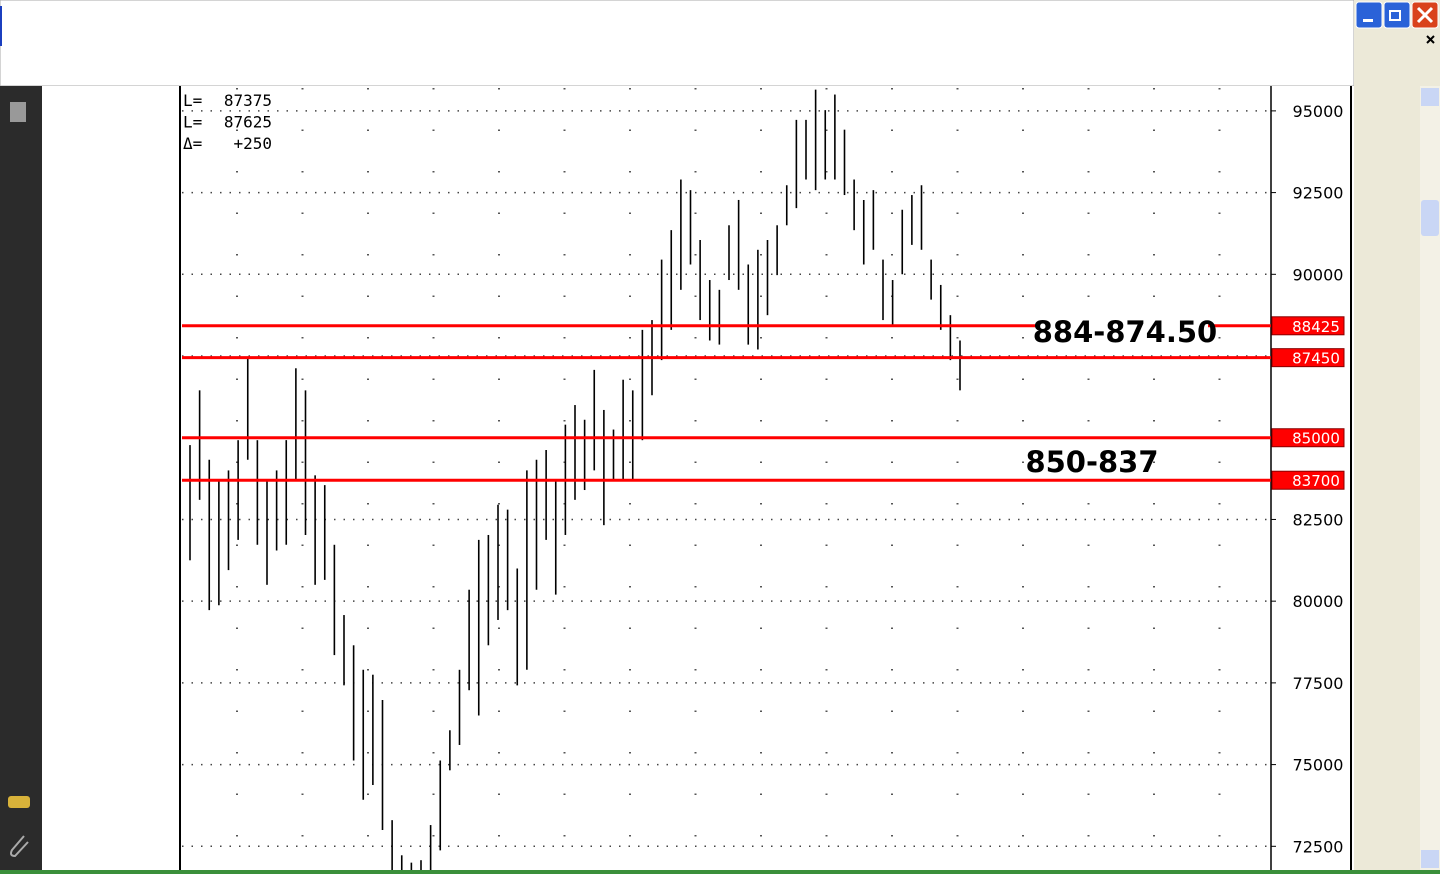 This screenshot has height=874, width=1440. I want to click on y-tick-label: 72500, so click(1318, 846).